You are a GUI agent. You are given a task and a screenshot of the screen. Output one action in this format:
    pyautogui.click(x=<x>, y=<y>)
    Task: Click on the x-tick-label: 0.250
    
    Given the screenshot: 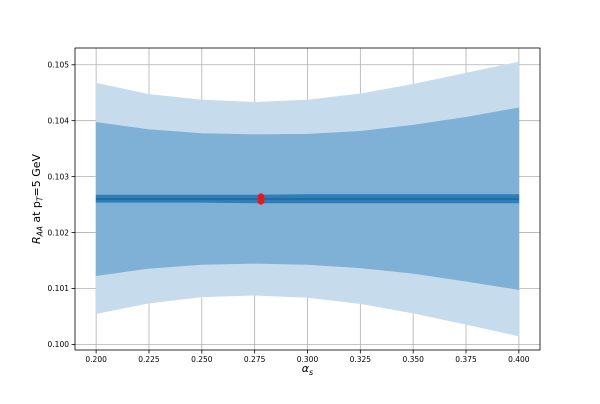 What is the action you would take?
    pyautogui.click(x=202, y=359)
    